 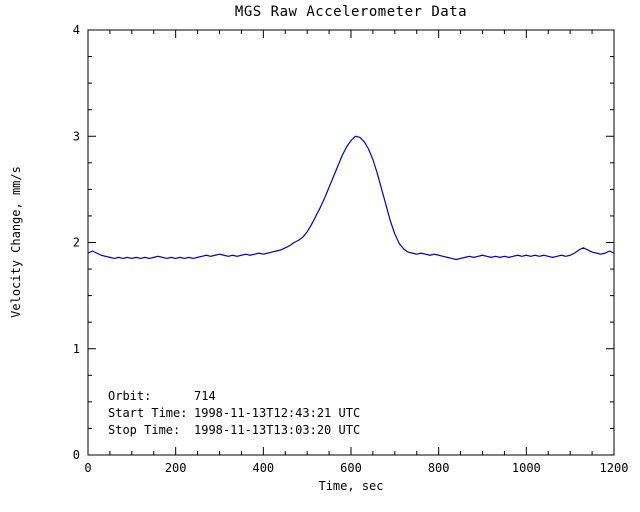 I want to click on y-tick-label: 3, so click(x=76, y=136).